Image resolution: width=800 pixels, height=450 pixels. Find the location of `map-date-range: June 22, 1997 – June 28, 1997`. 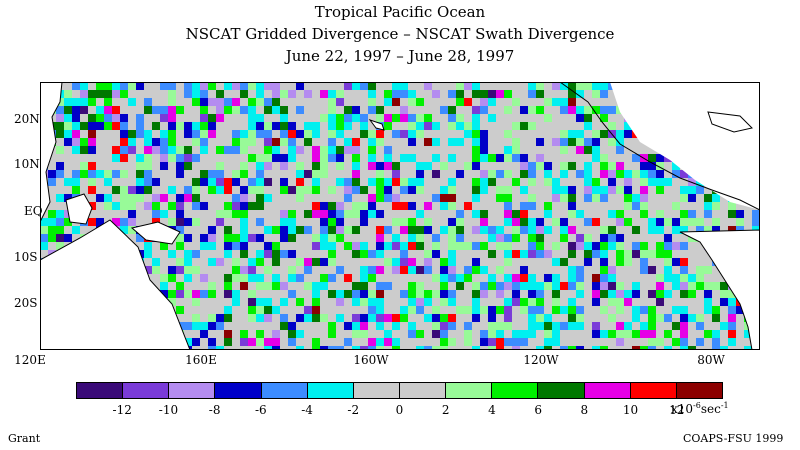

map-date-range: June 22, 1997 – June 28, 1997 is located at coordinates (400, 56).